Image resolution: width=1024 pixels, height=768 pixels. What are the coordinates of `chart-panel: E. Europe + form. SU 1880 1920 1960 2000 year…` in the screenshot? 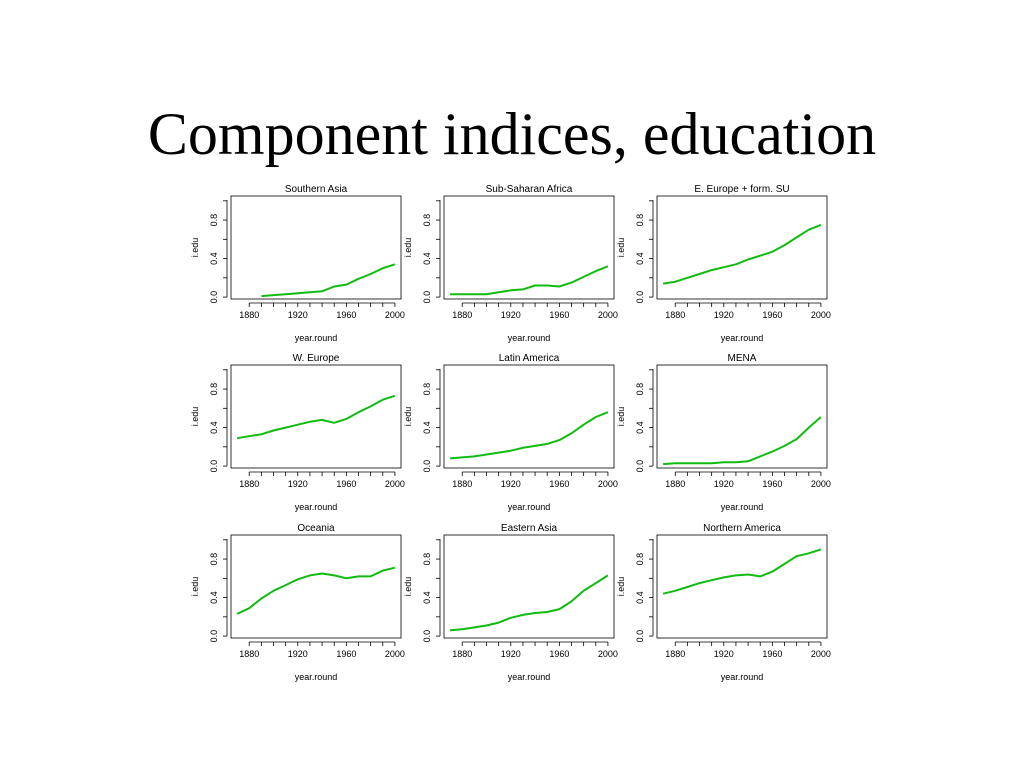 It's located at (723, 263).